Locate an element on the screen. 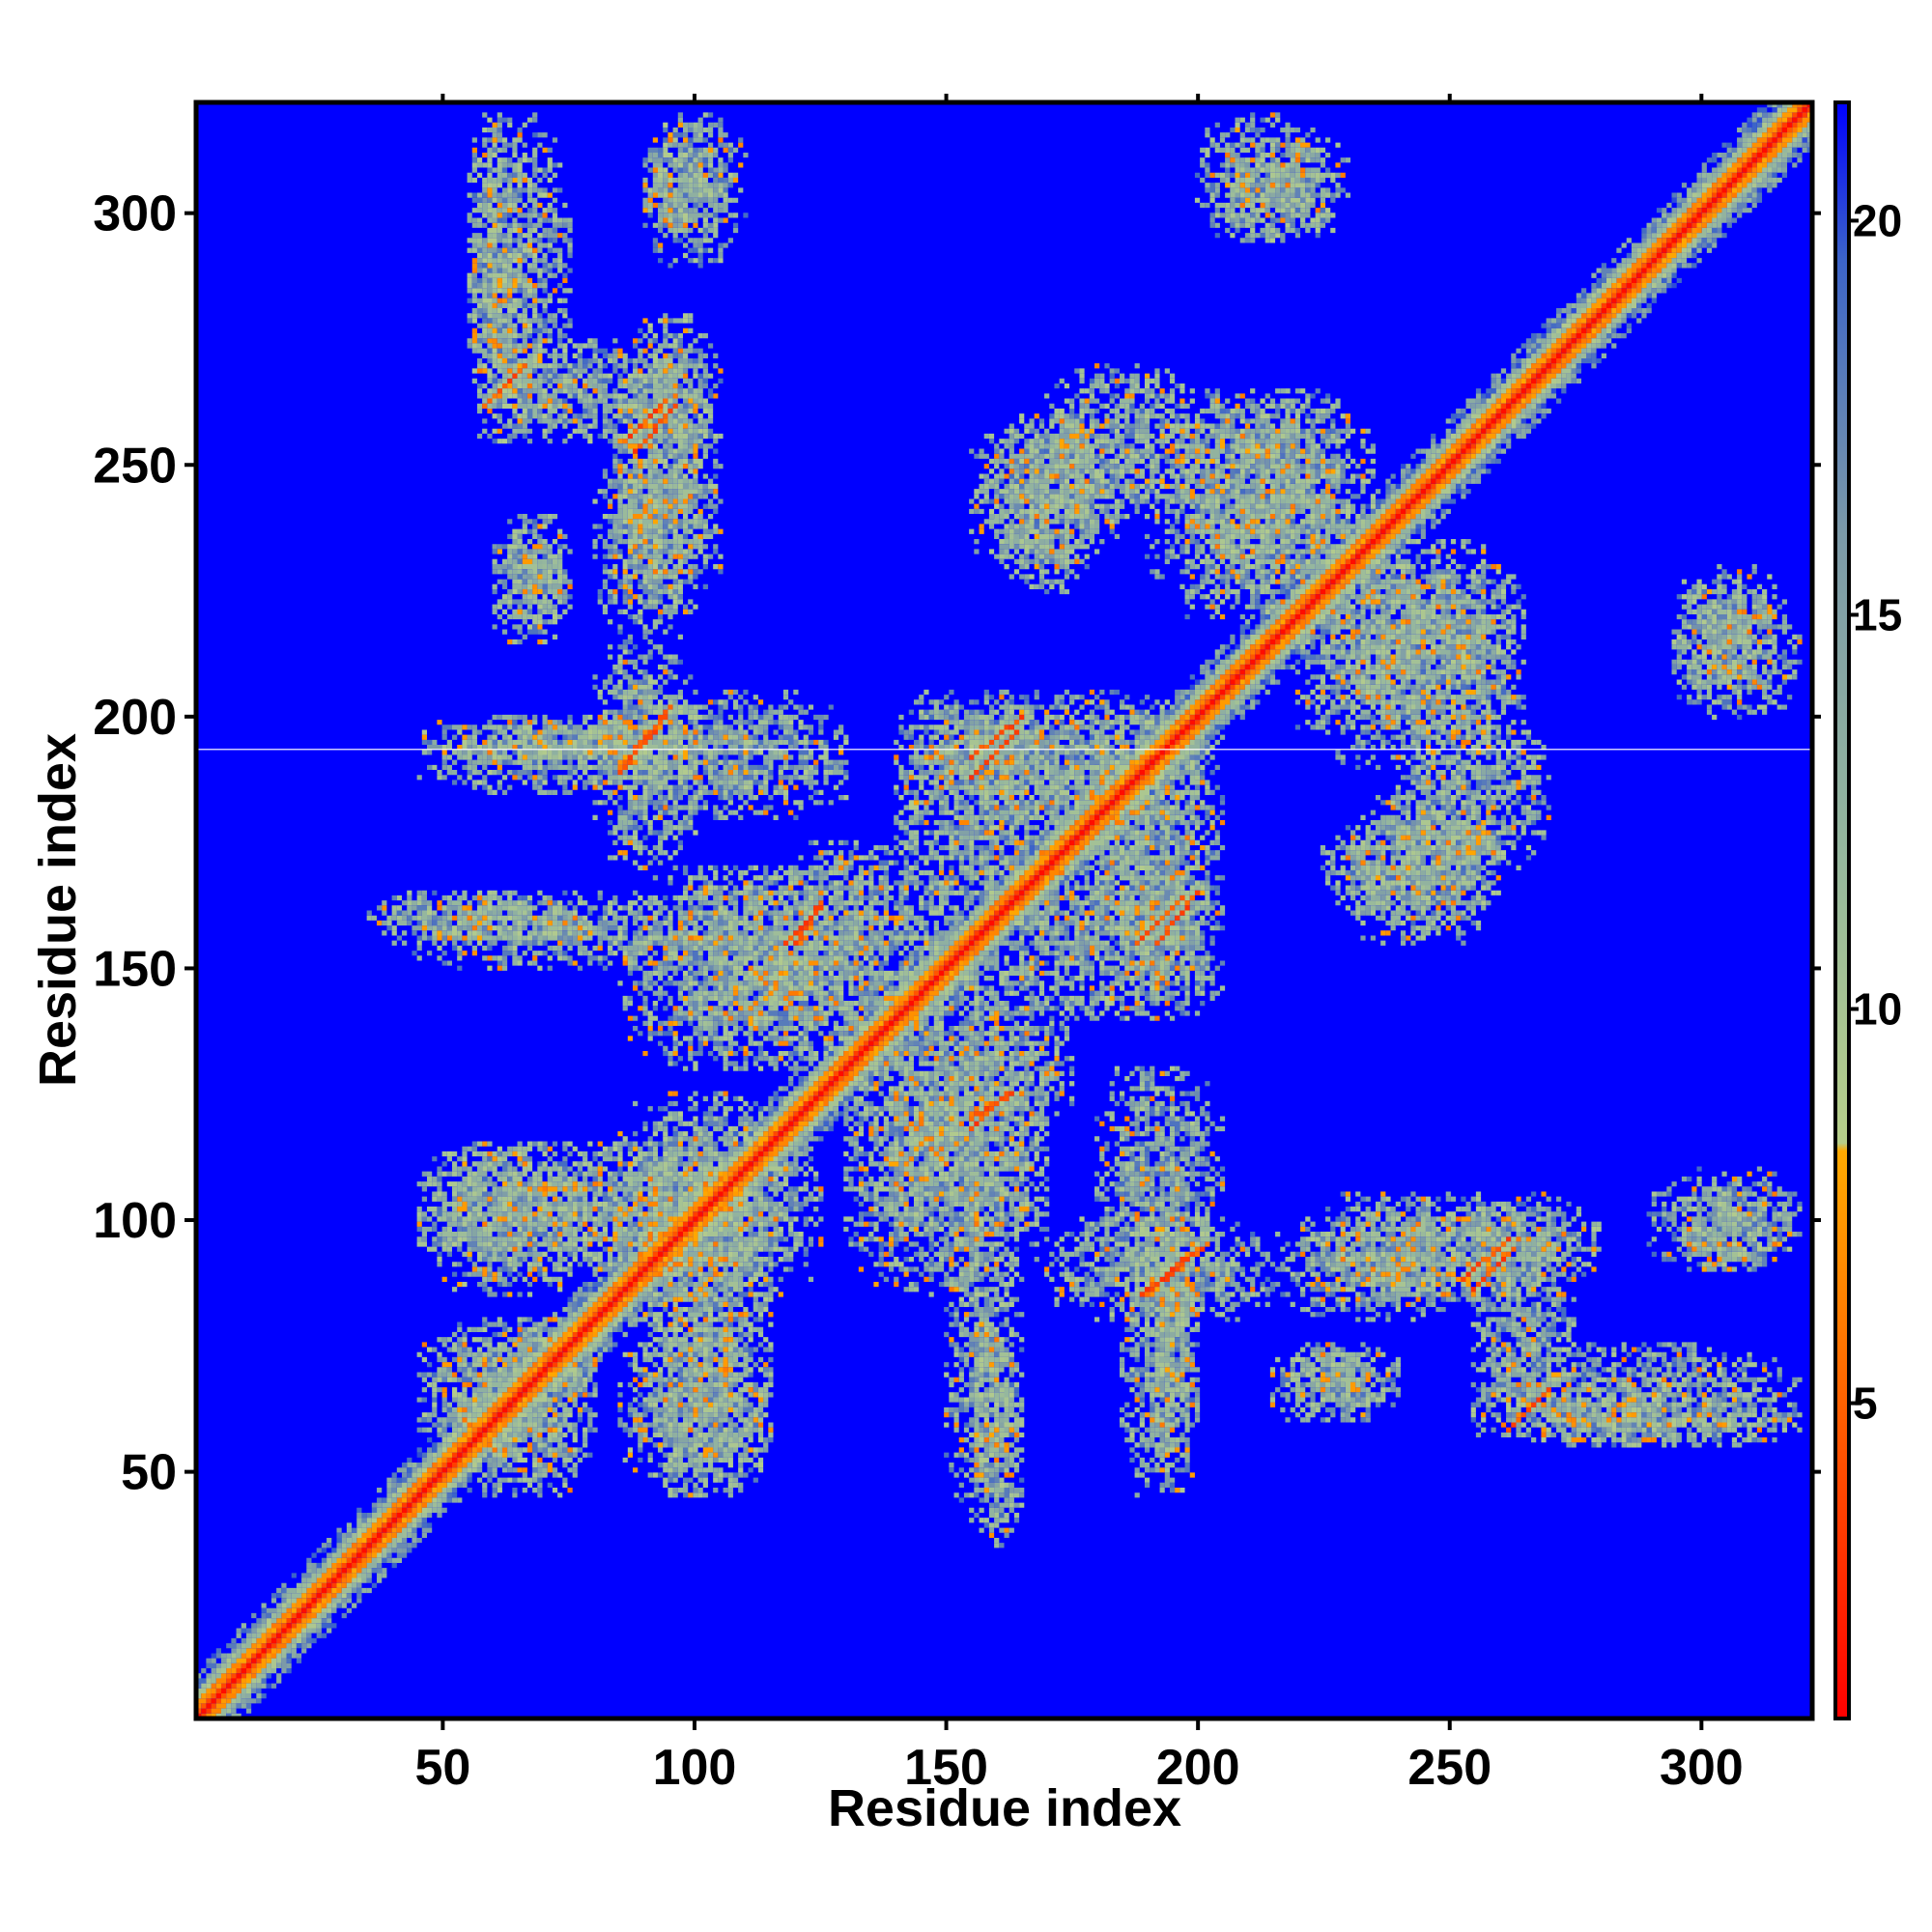  y-tick-label: 200 is located at coordinates (135, 718).